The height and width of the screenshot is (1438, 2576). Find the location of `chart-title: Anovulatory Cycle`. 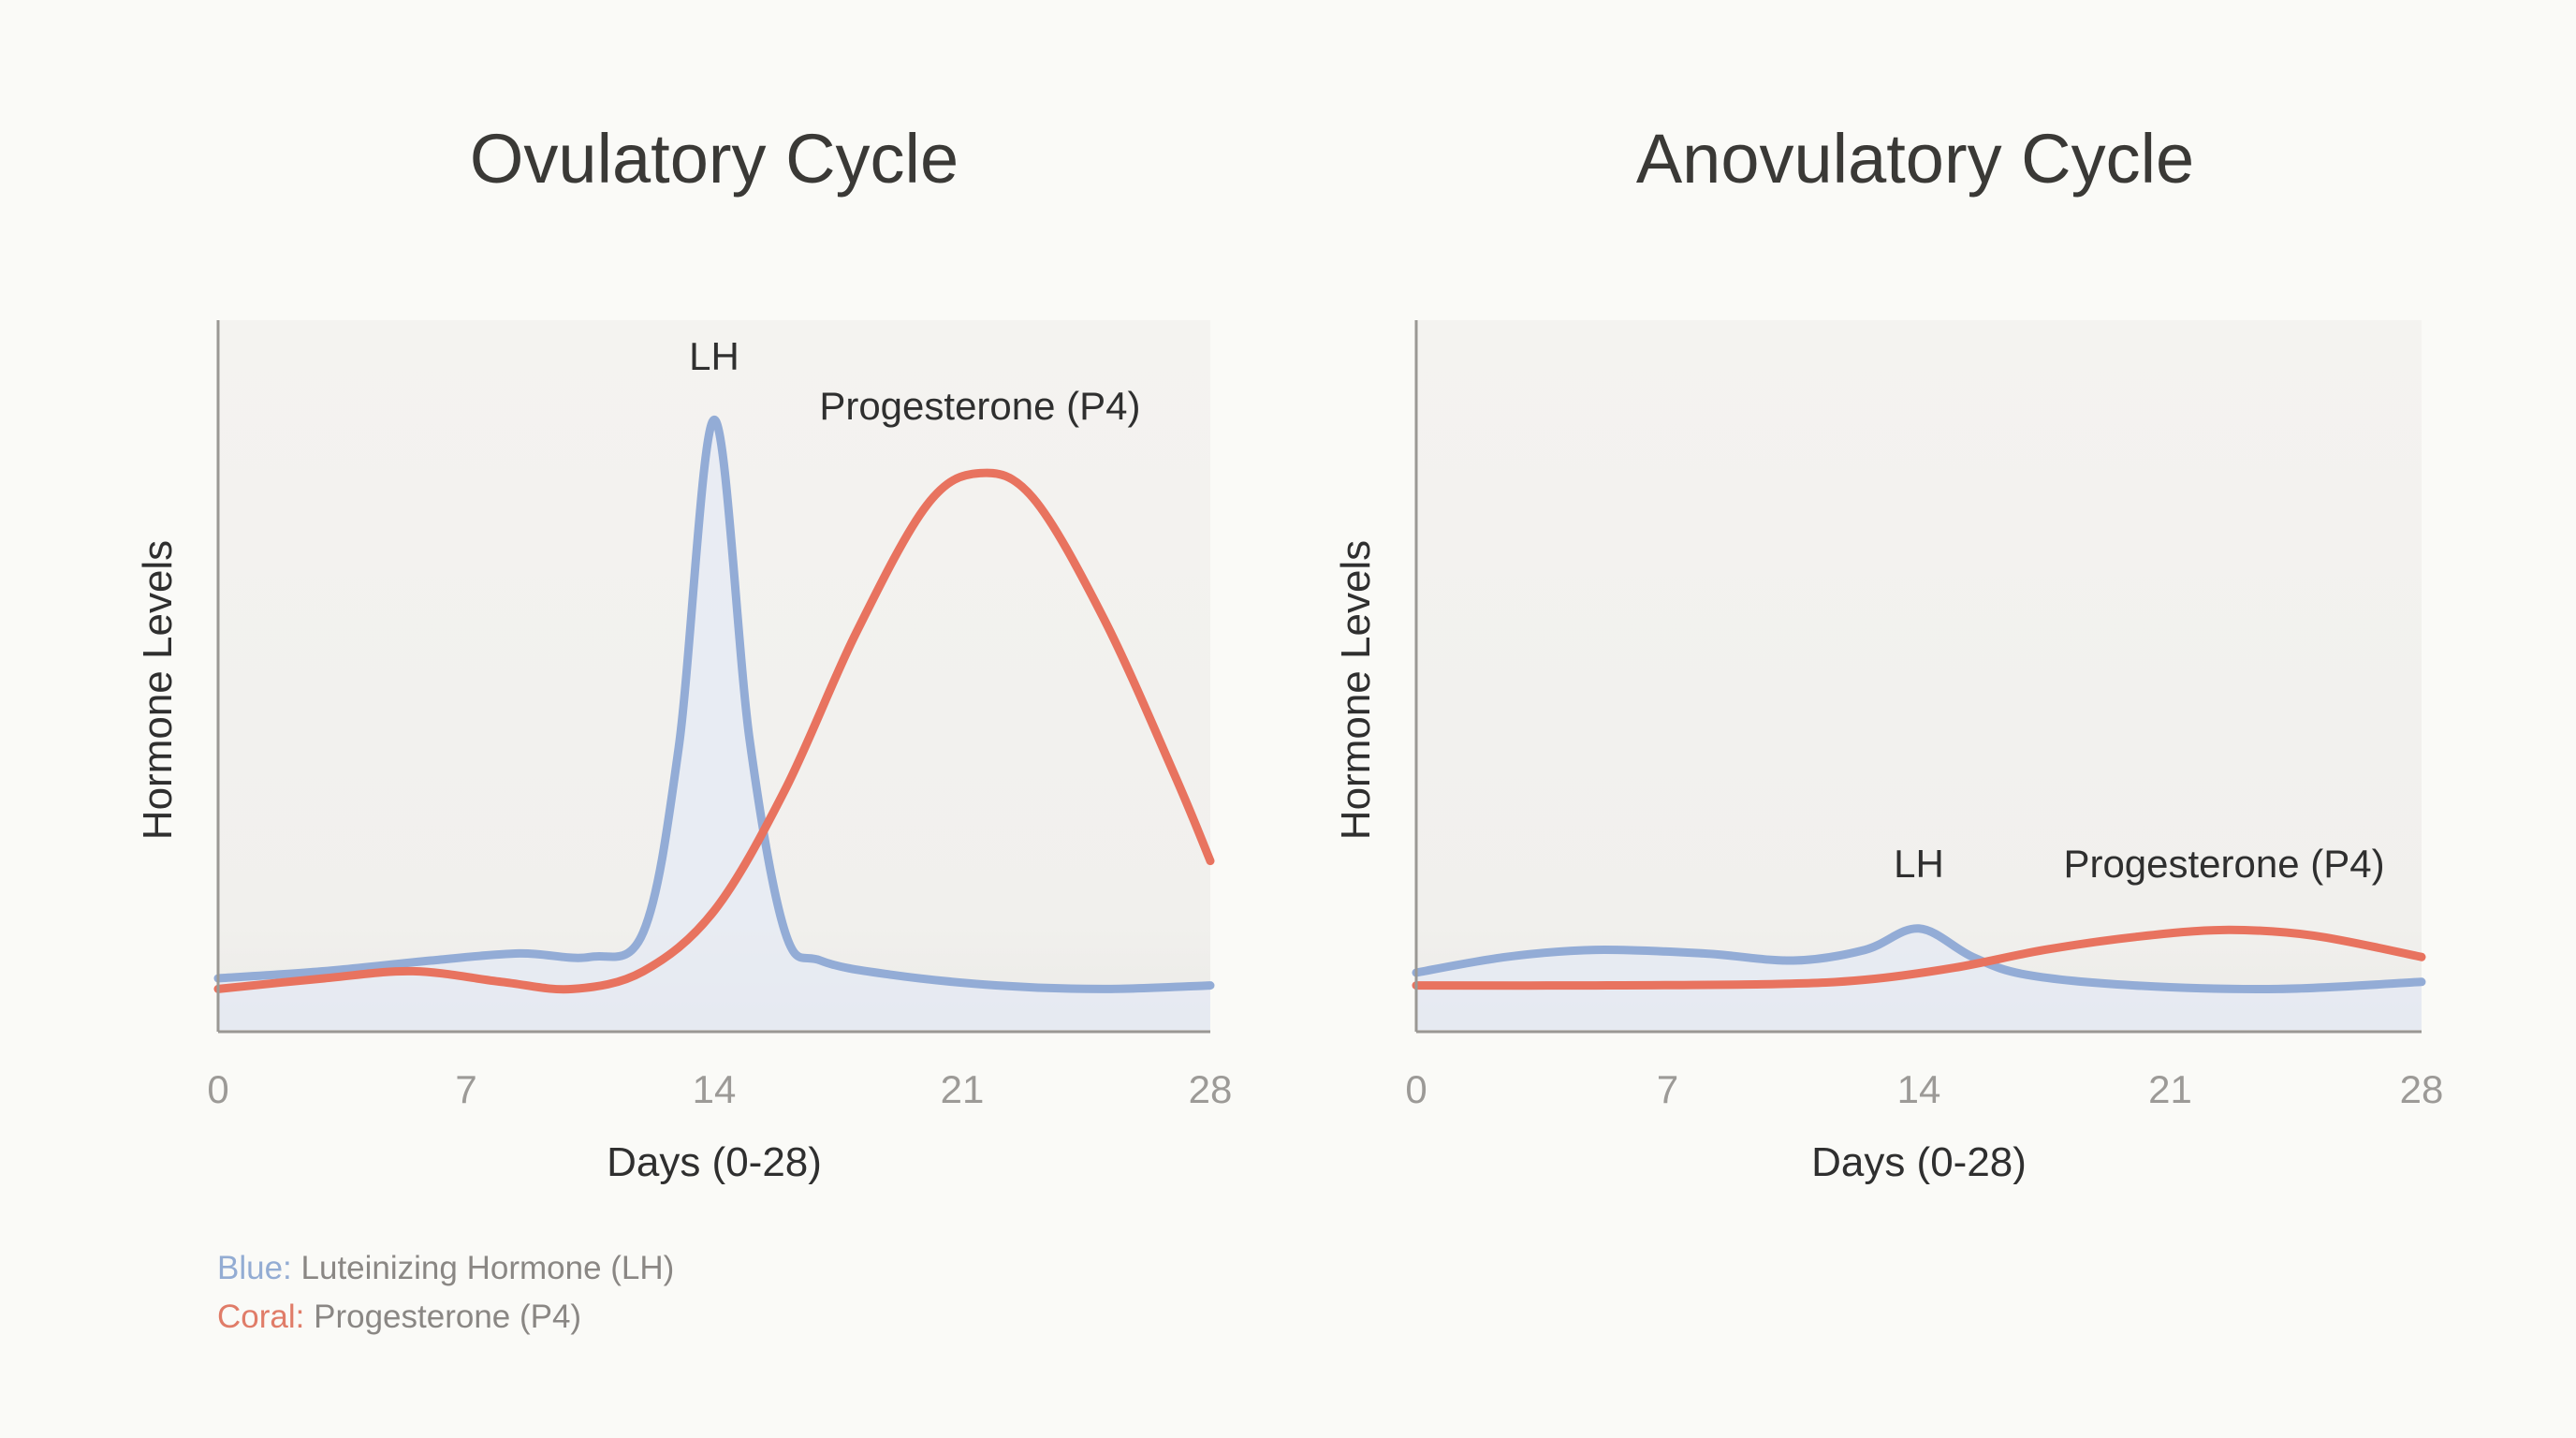

chart-title: Anovulatory Cycle is located at coordinates (1915, 159).